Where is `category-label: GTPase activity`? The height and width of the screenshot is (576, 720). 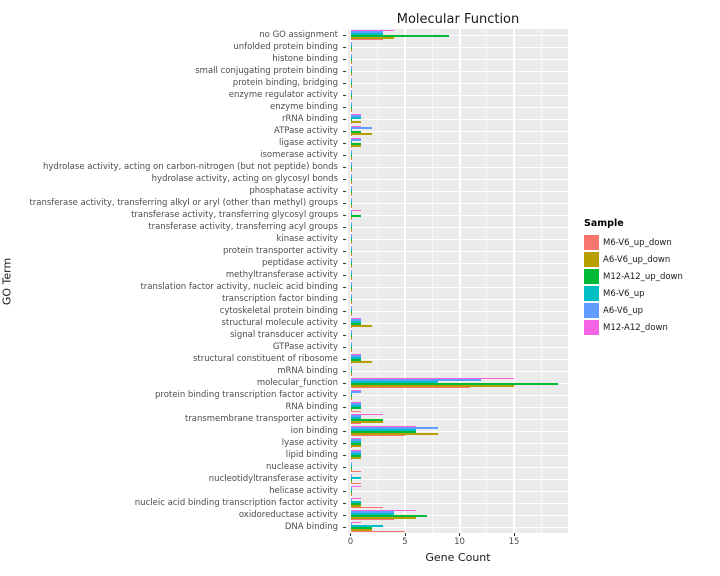
category-label: GTPase activity is located at coordinates (305, 347).